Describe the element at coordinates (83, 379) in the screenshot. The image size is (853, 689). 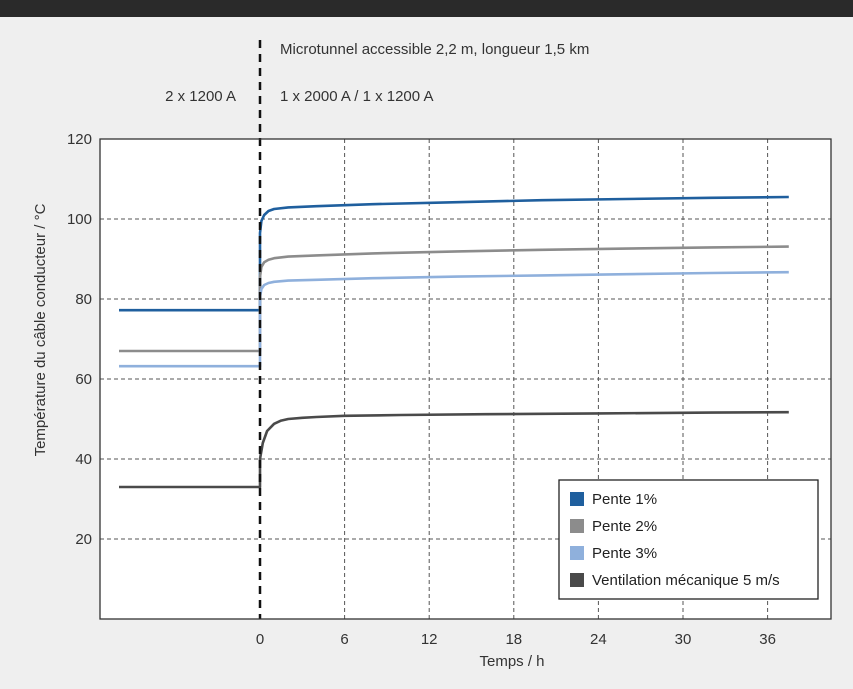
I see `y-tick-label: 60` at that location.